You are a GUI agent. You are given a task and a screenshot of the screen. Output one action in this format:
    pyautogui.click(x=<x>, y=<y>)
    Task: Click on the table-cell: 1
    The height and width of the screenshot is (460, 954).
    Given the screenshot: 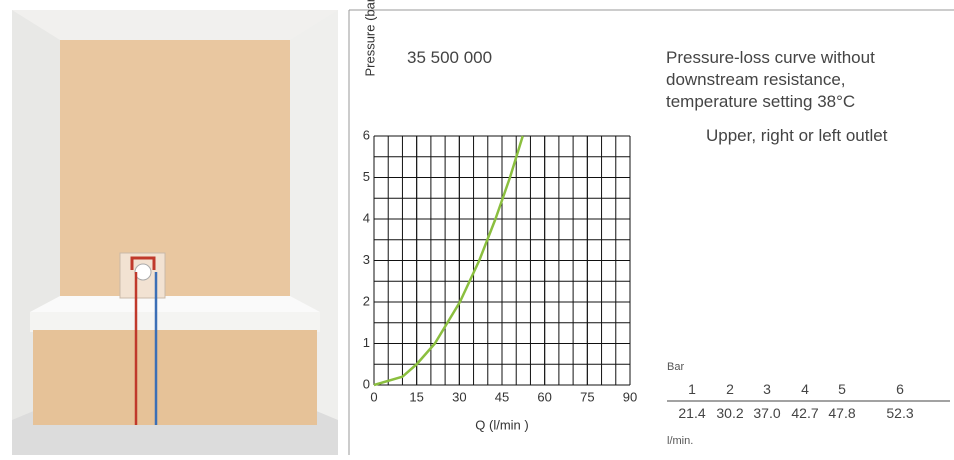 What is the action you would take?
    pyautogui.click(x=692, y=389)
    